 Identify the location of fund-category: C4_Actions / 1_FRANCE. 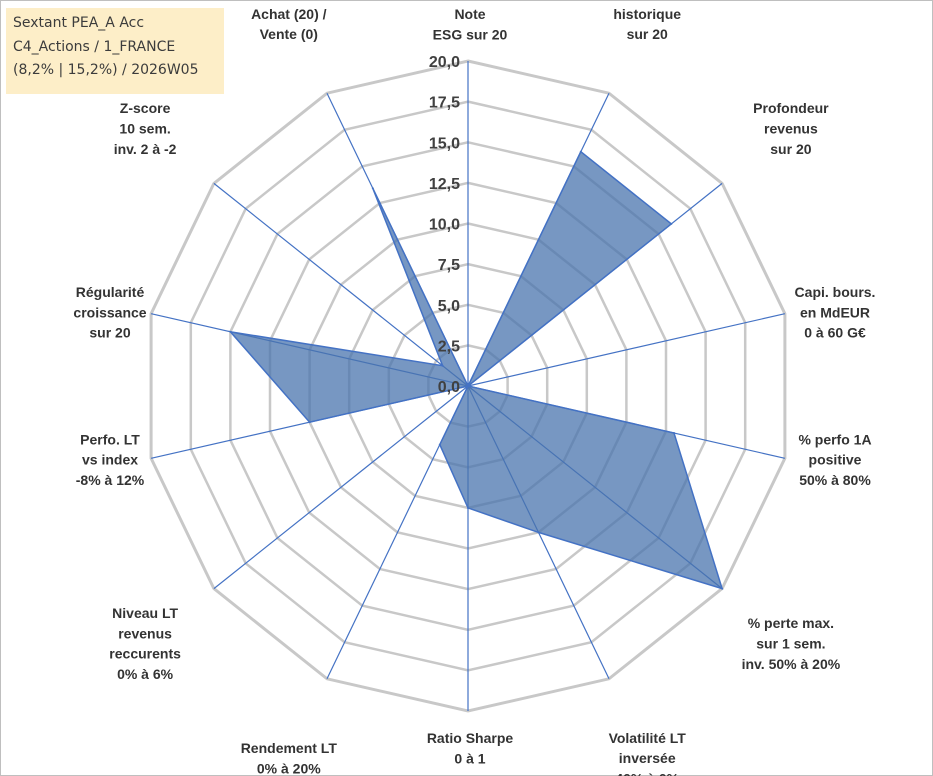
(94, 46).